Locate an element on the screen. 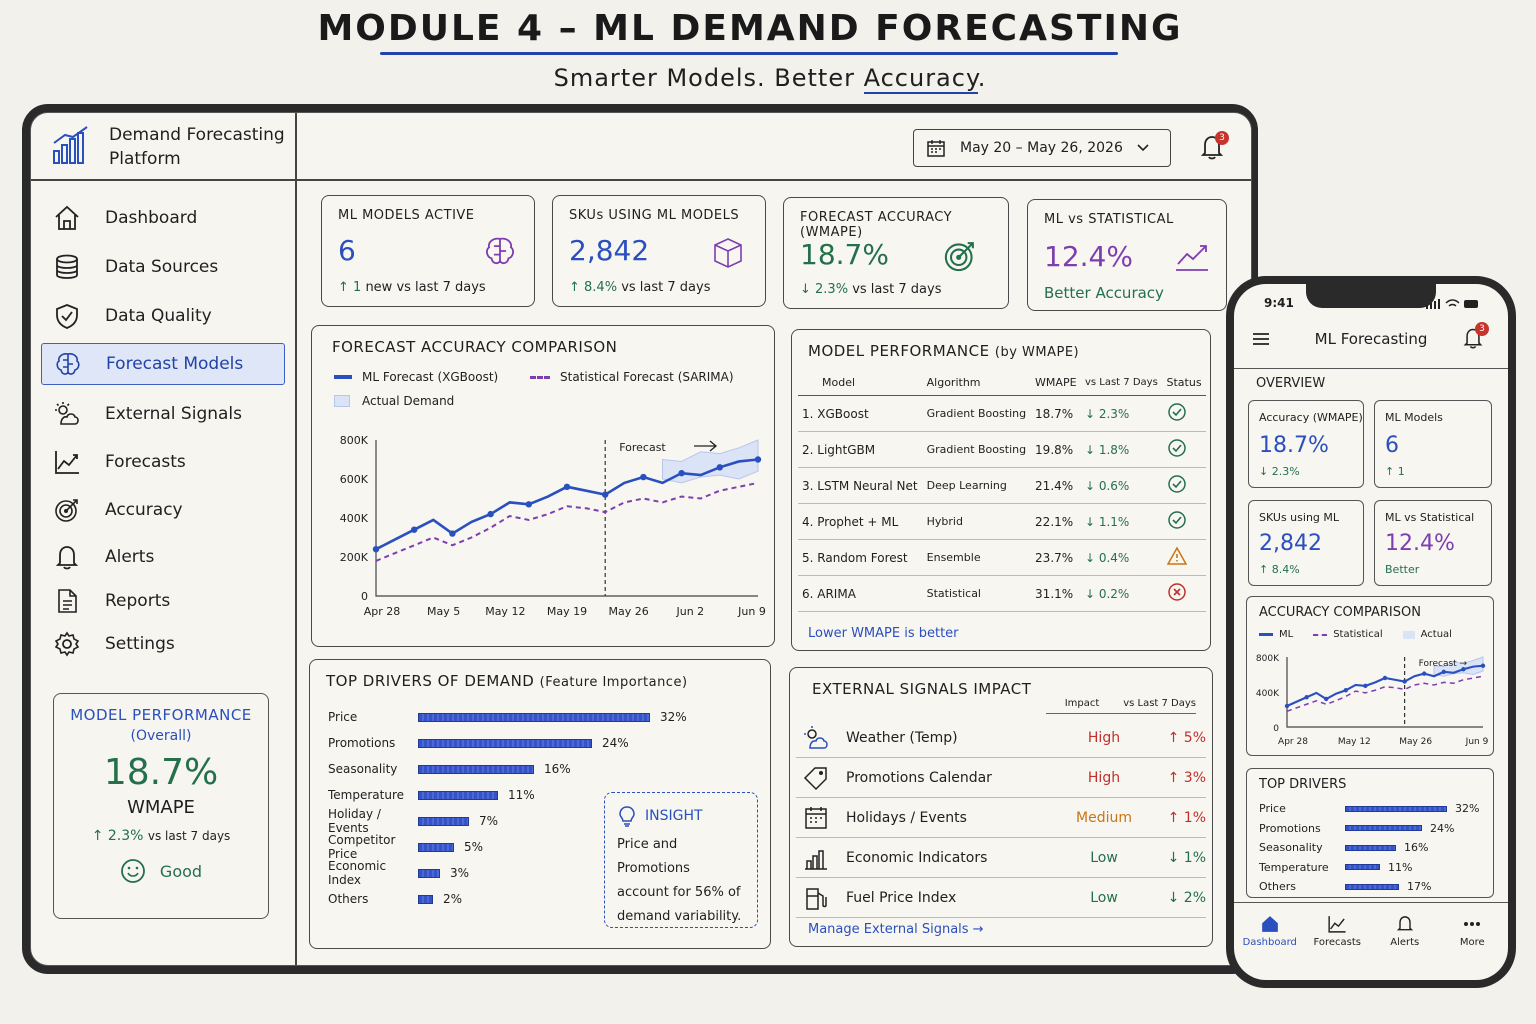  sidebar-item-settings: Settings is located at coordinates (163, 644).